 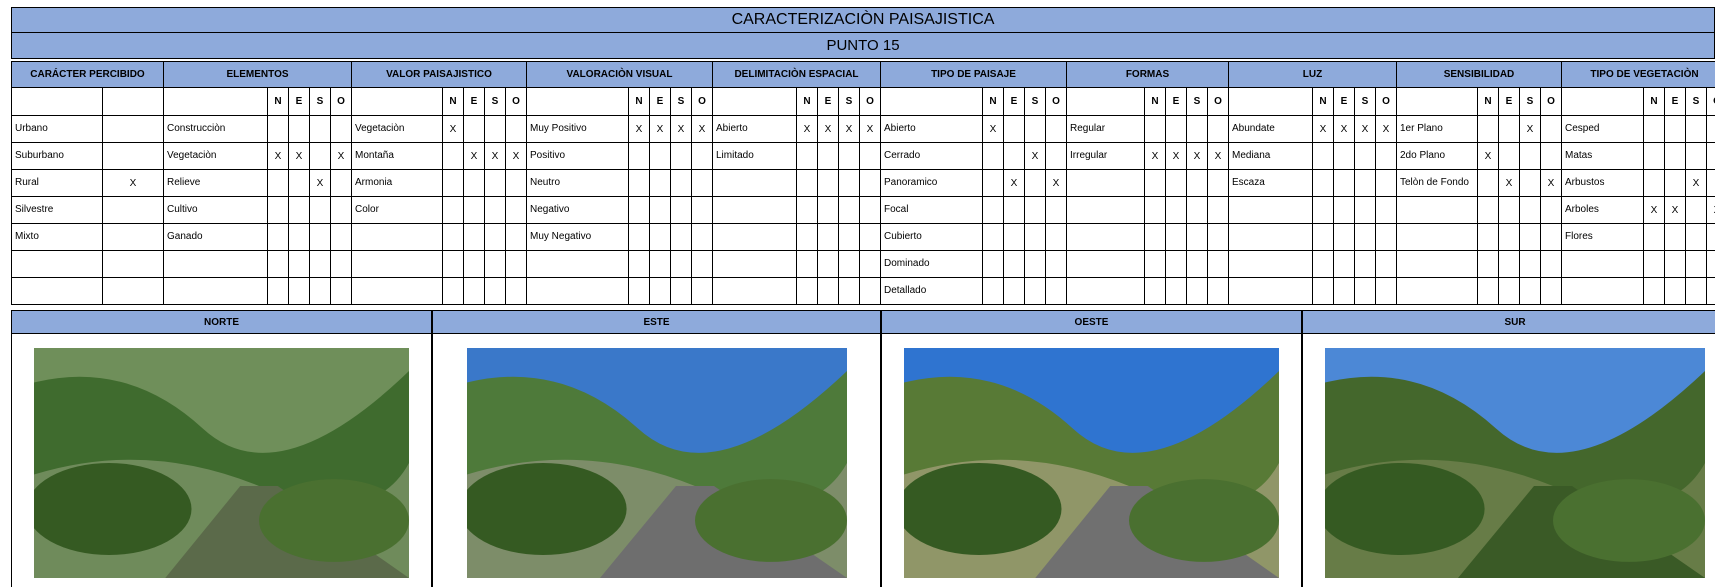 I want to click on row-label: Cultivo, so click(x=216, y=210).